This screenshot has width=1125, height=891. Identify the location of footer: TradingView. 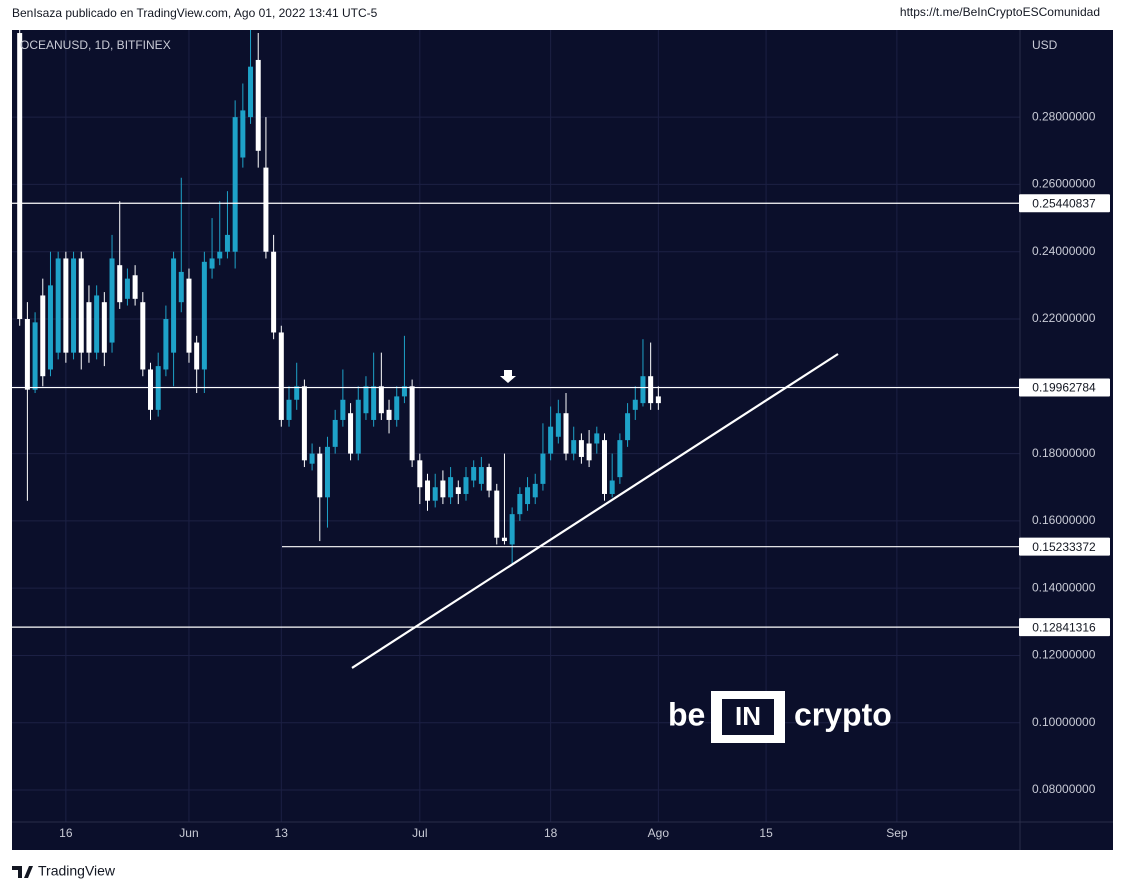
(77, 871).